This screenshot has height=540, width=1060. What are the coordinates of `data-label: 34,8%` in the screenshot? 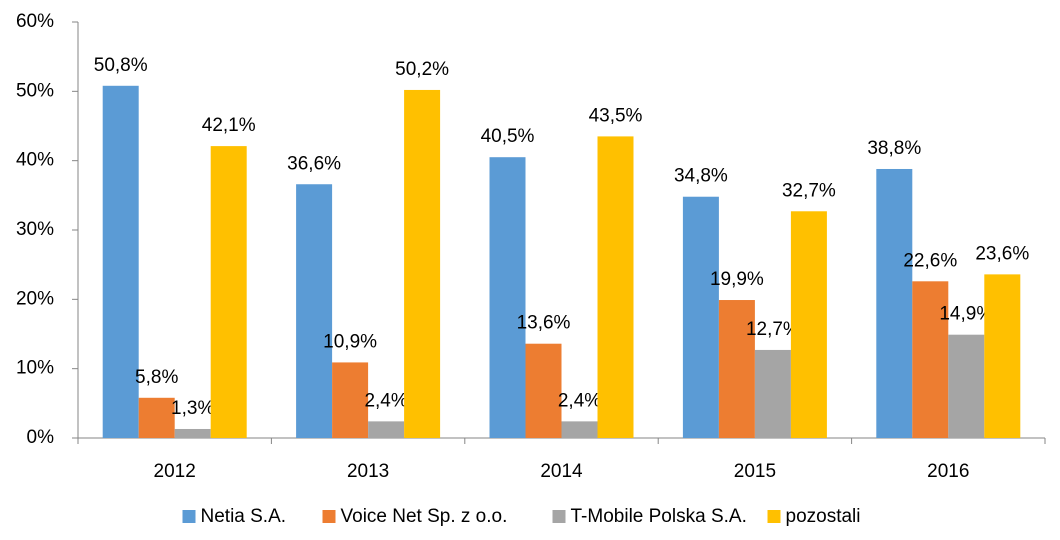 It's located at (701, 176).